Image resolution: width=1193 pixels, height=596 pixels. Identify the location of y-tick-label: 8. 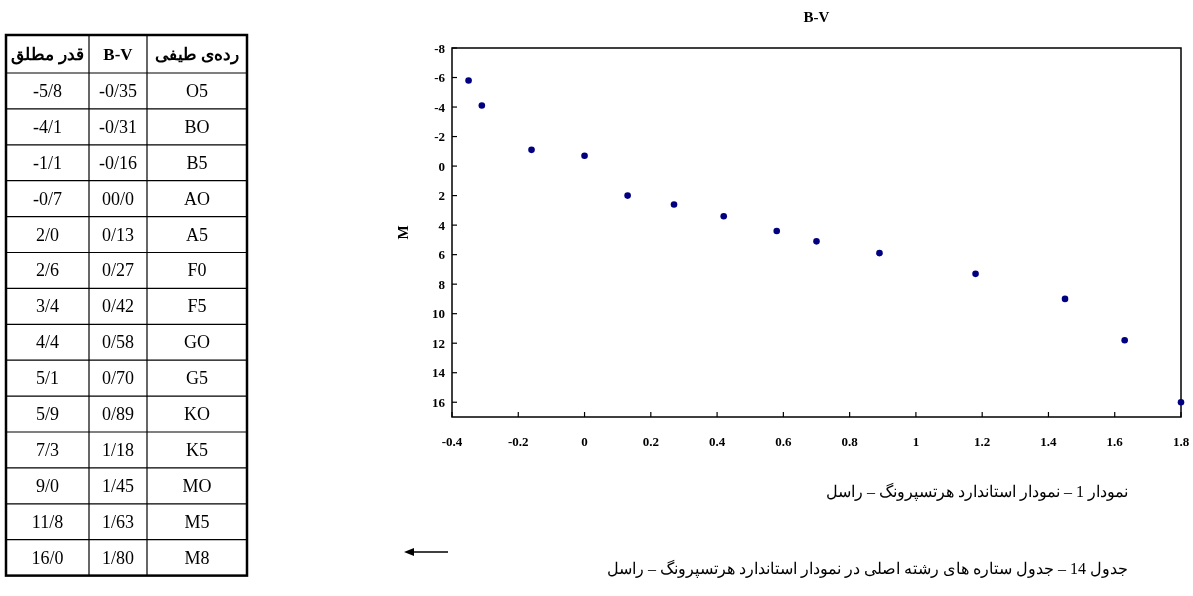
(442, 284).